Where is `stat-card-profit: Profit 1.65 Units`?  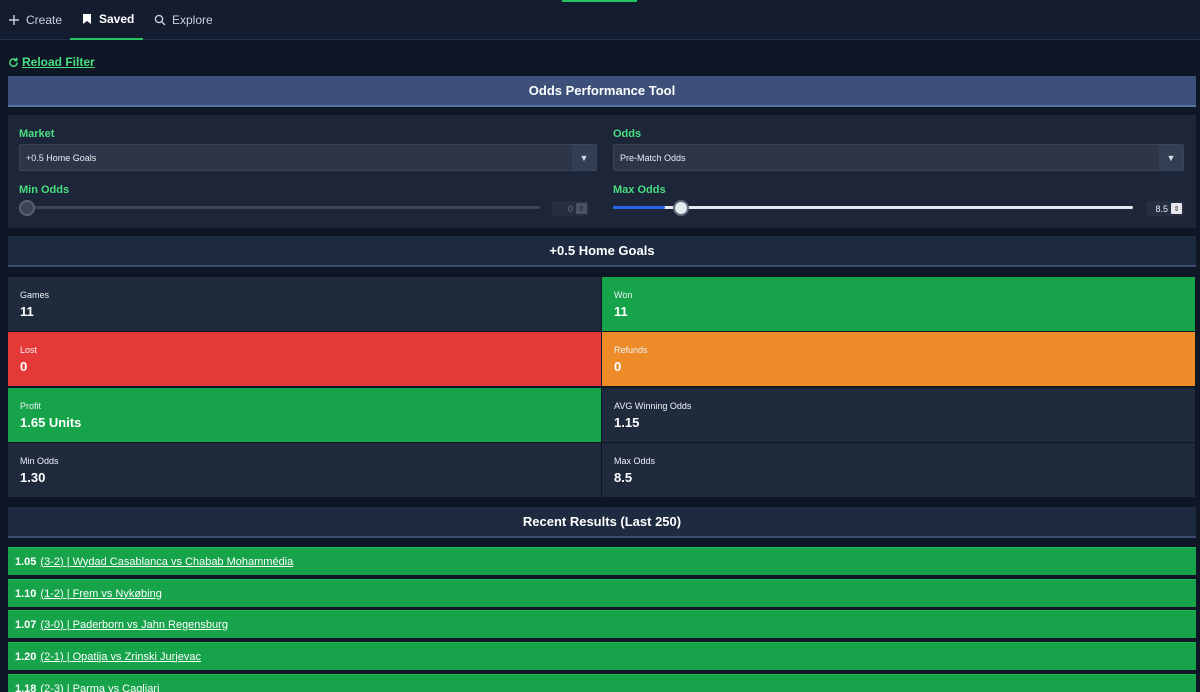
stat-card-profit: Profit 1.65 Units is located at coordinates (304, 415).